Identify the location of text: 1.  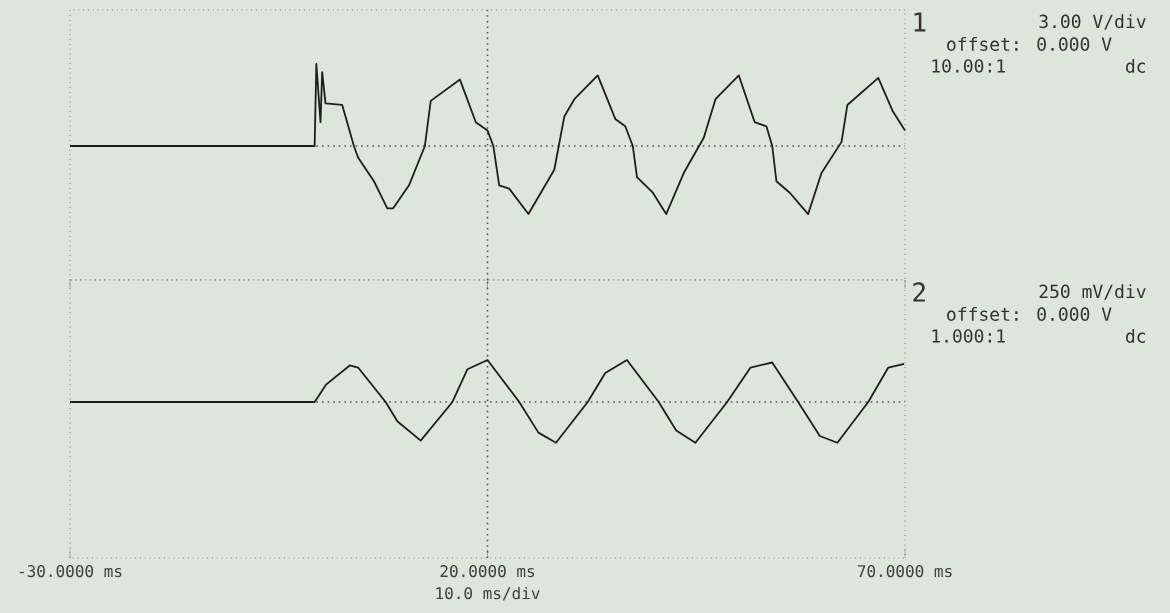
(920, 22).